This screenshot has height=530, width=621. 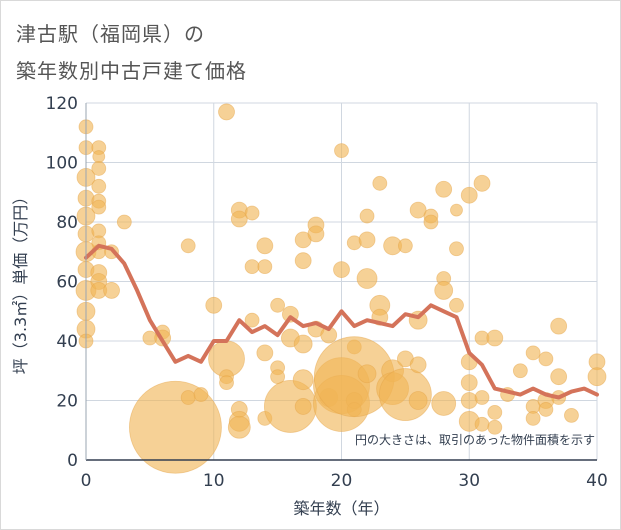 I want to click on x-tick-label: 30, so click(x=469, y=481).